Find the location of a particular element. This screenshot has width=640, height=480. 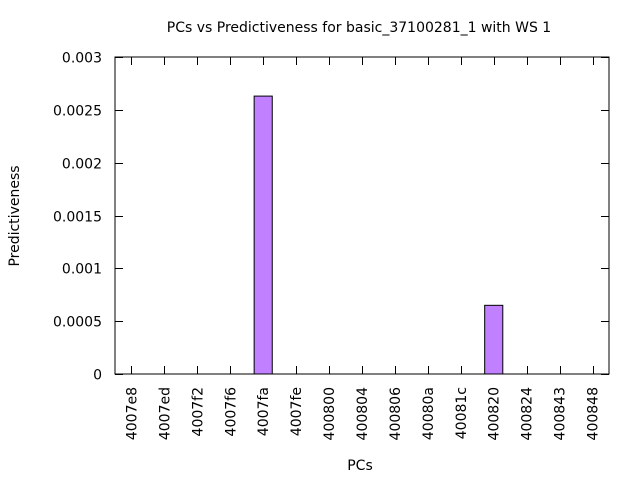

x-tick-label: 4007fe is located at coordinates (297, 411).